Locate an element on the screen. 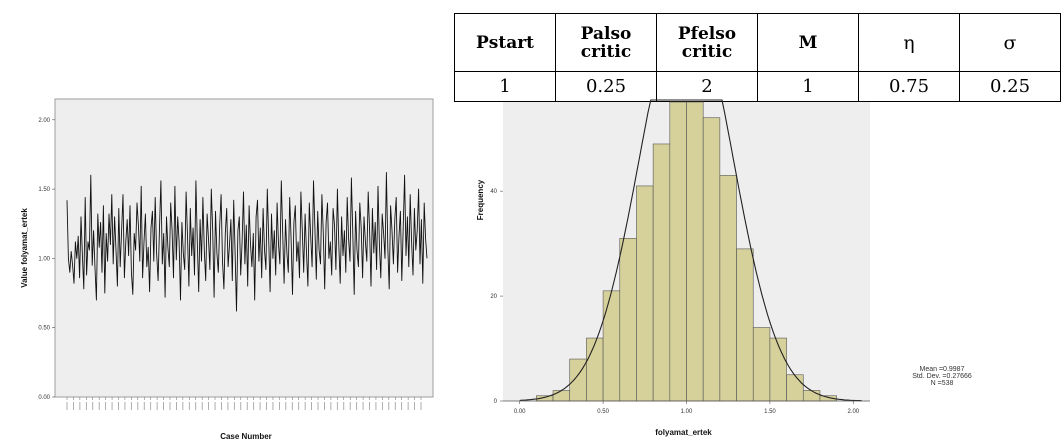 This screenshot has width=1063, height=441. line-chart-y-tick-label: 1.00 is located at coordinates (44, 259).